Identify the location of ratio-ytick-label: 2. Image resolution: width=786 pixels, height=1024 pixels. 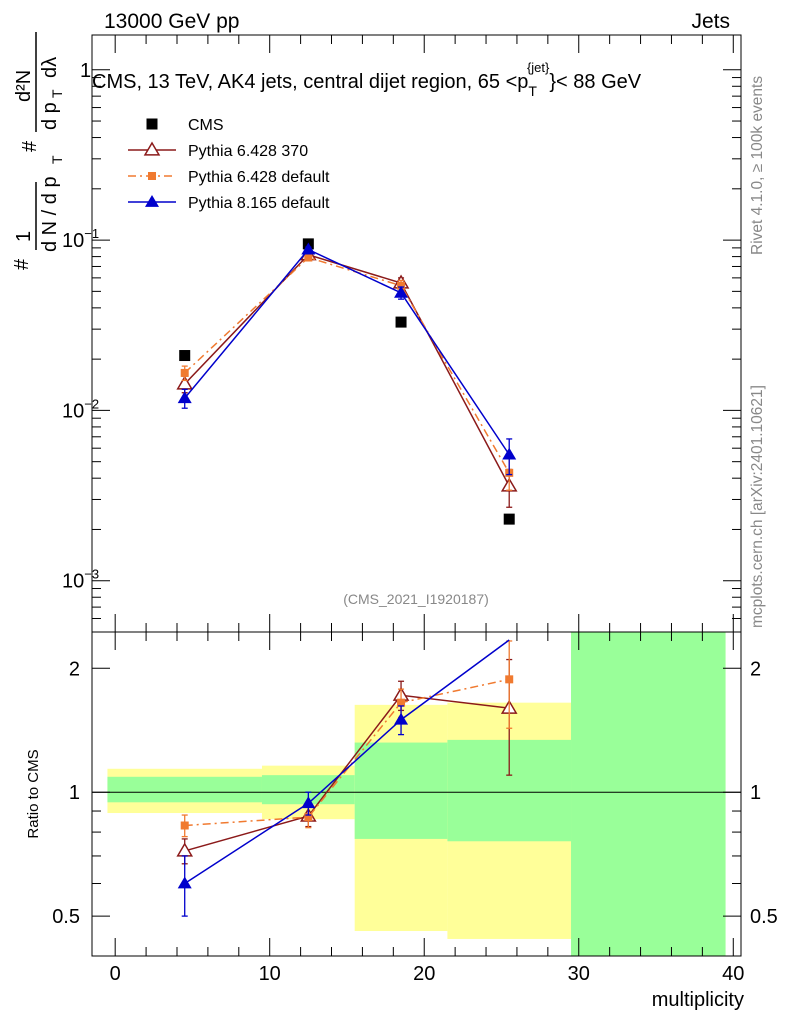
(74, 669).